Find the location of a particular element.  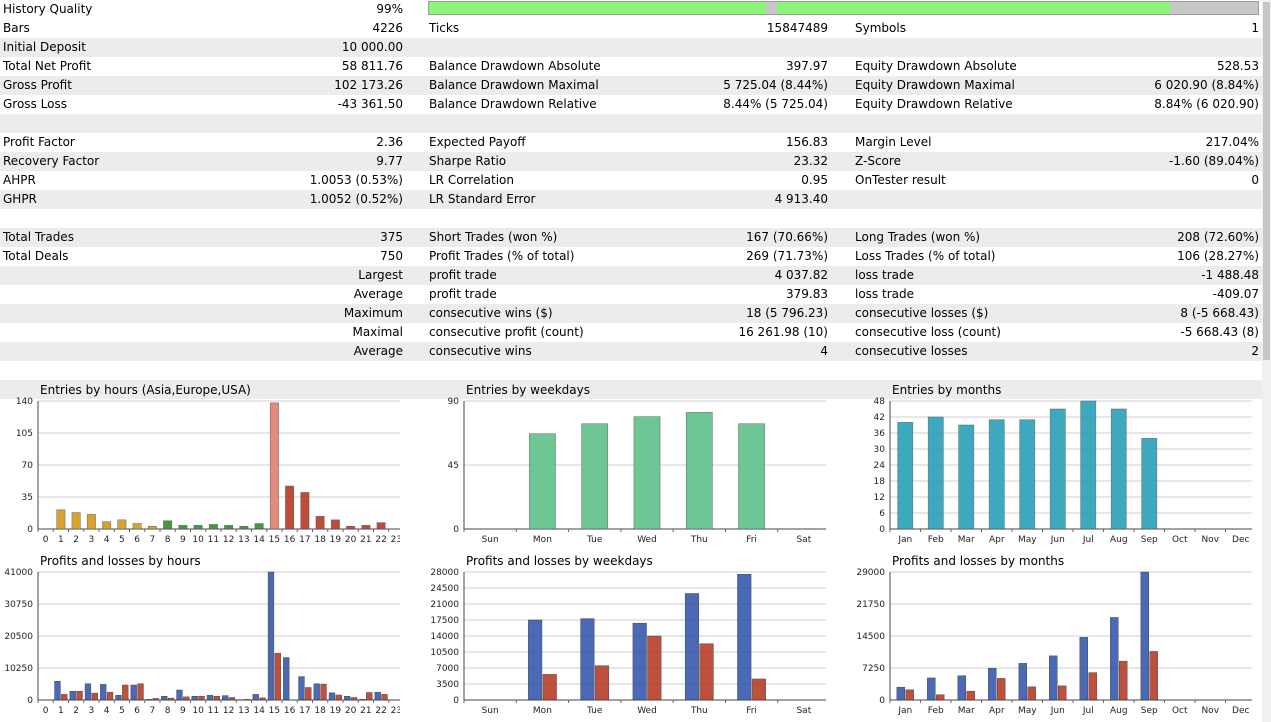

stat-value: -1.60 (89.04%) is located at coordinates (1214, 161).